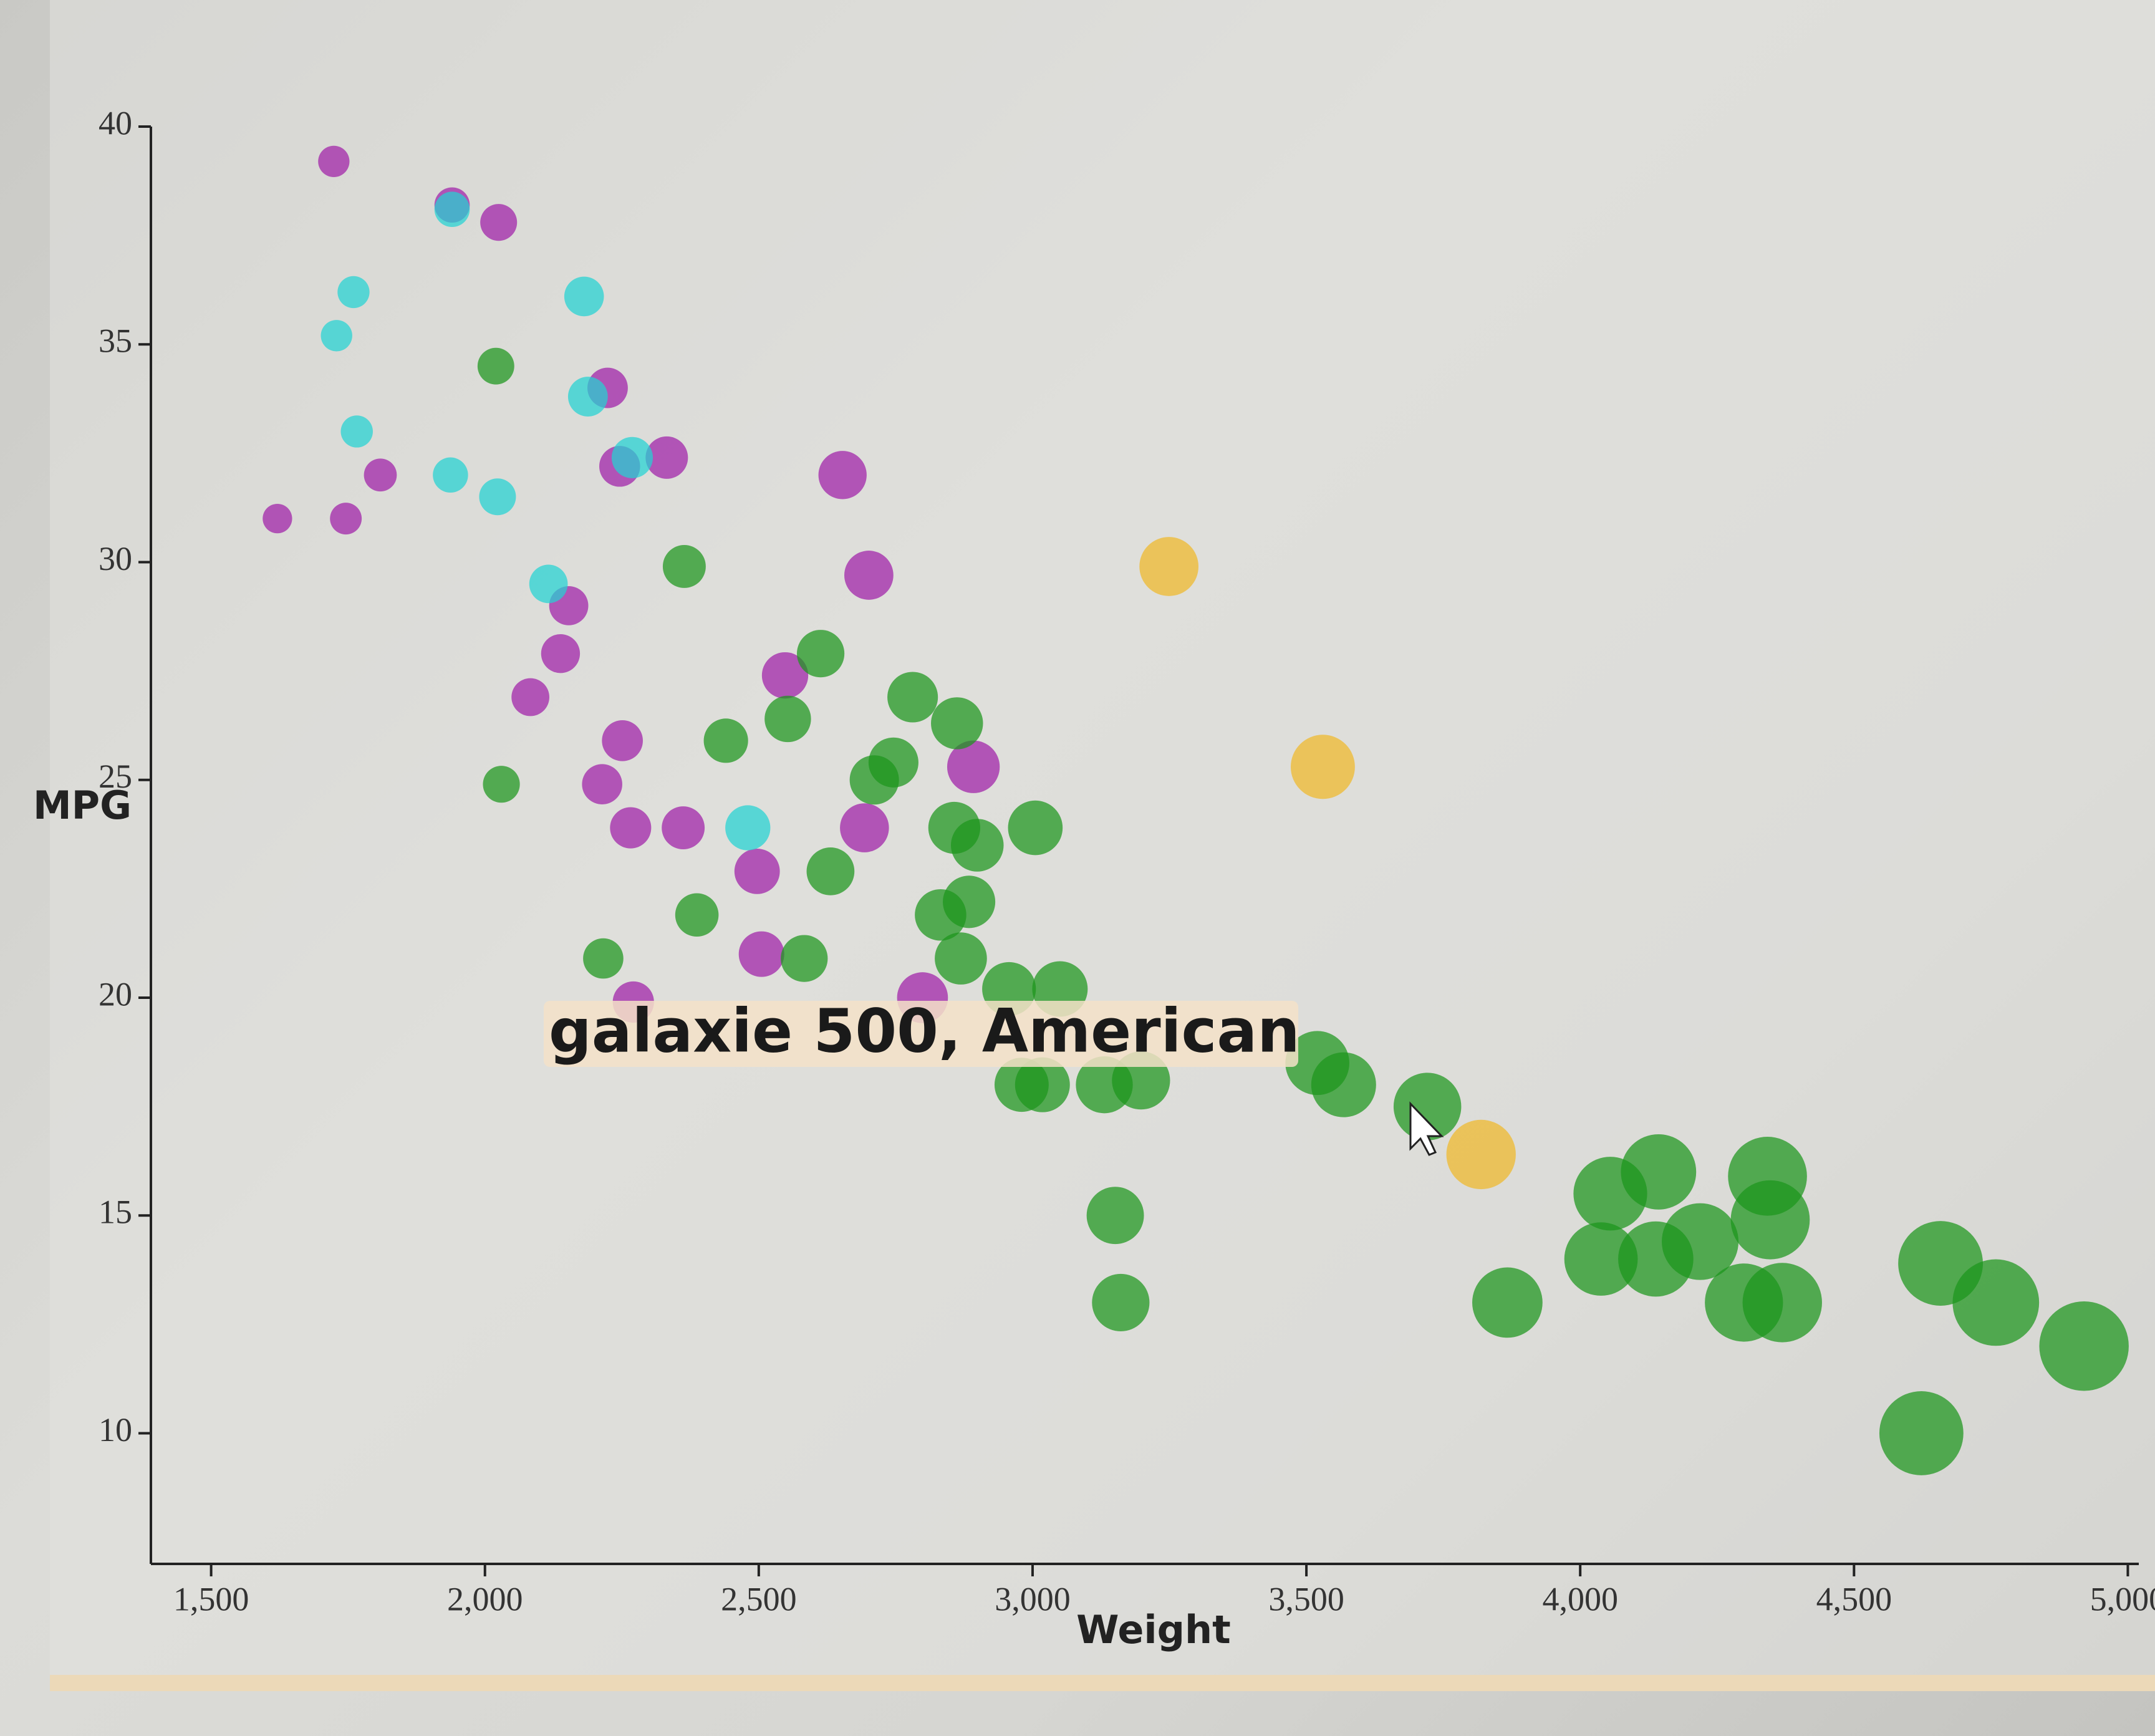 The height and width of the screenshot is (1736, 2155). Describe the element at coordinates (115, 558) in the screenshot. I see `y-tick-label: 30` at that location.